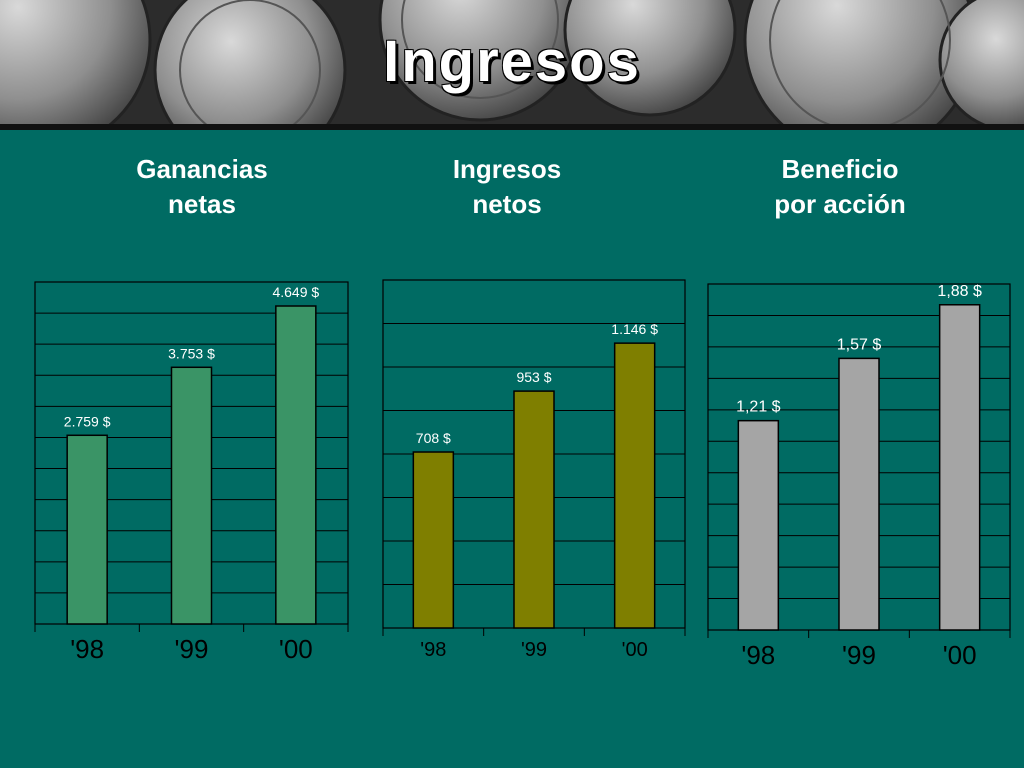  What do you see at coordinates (758, 407) in the screenshot?
I see `data-label: 1,21 $` at bounding box center [758, 407].